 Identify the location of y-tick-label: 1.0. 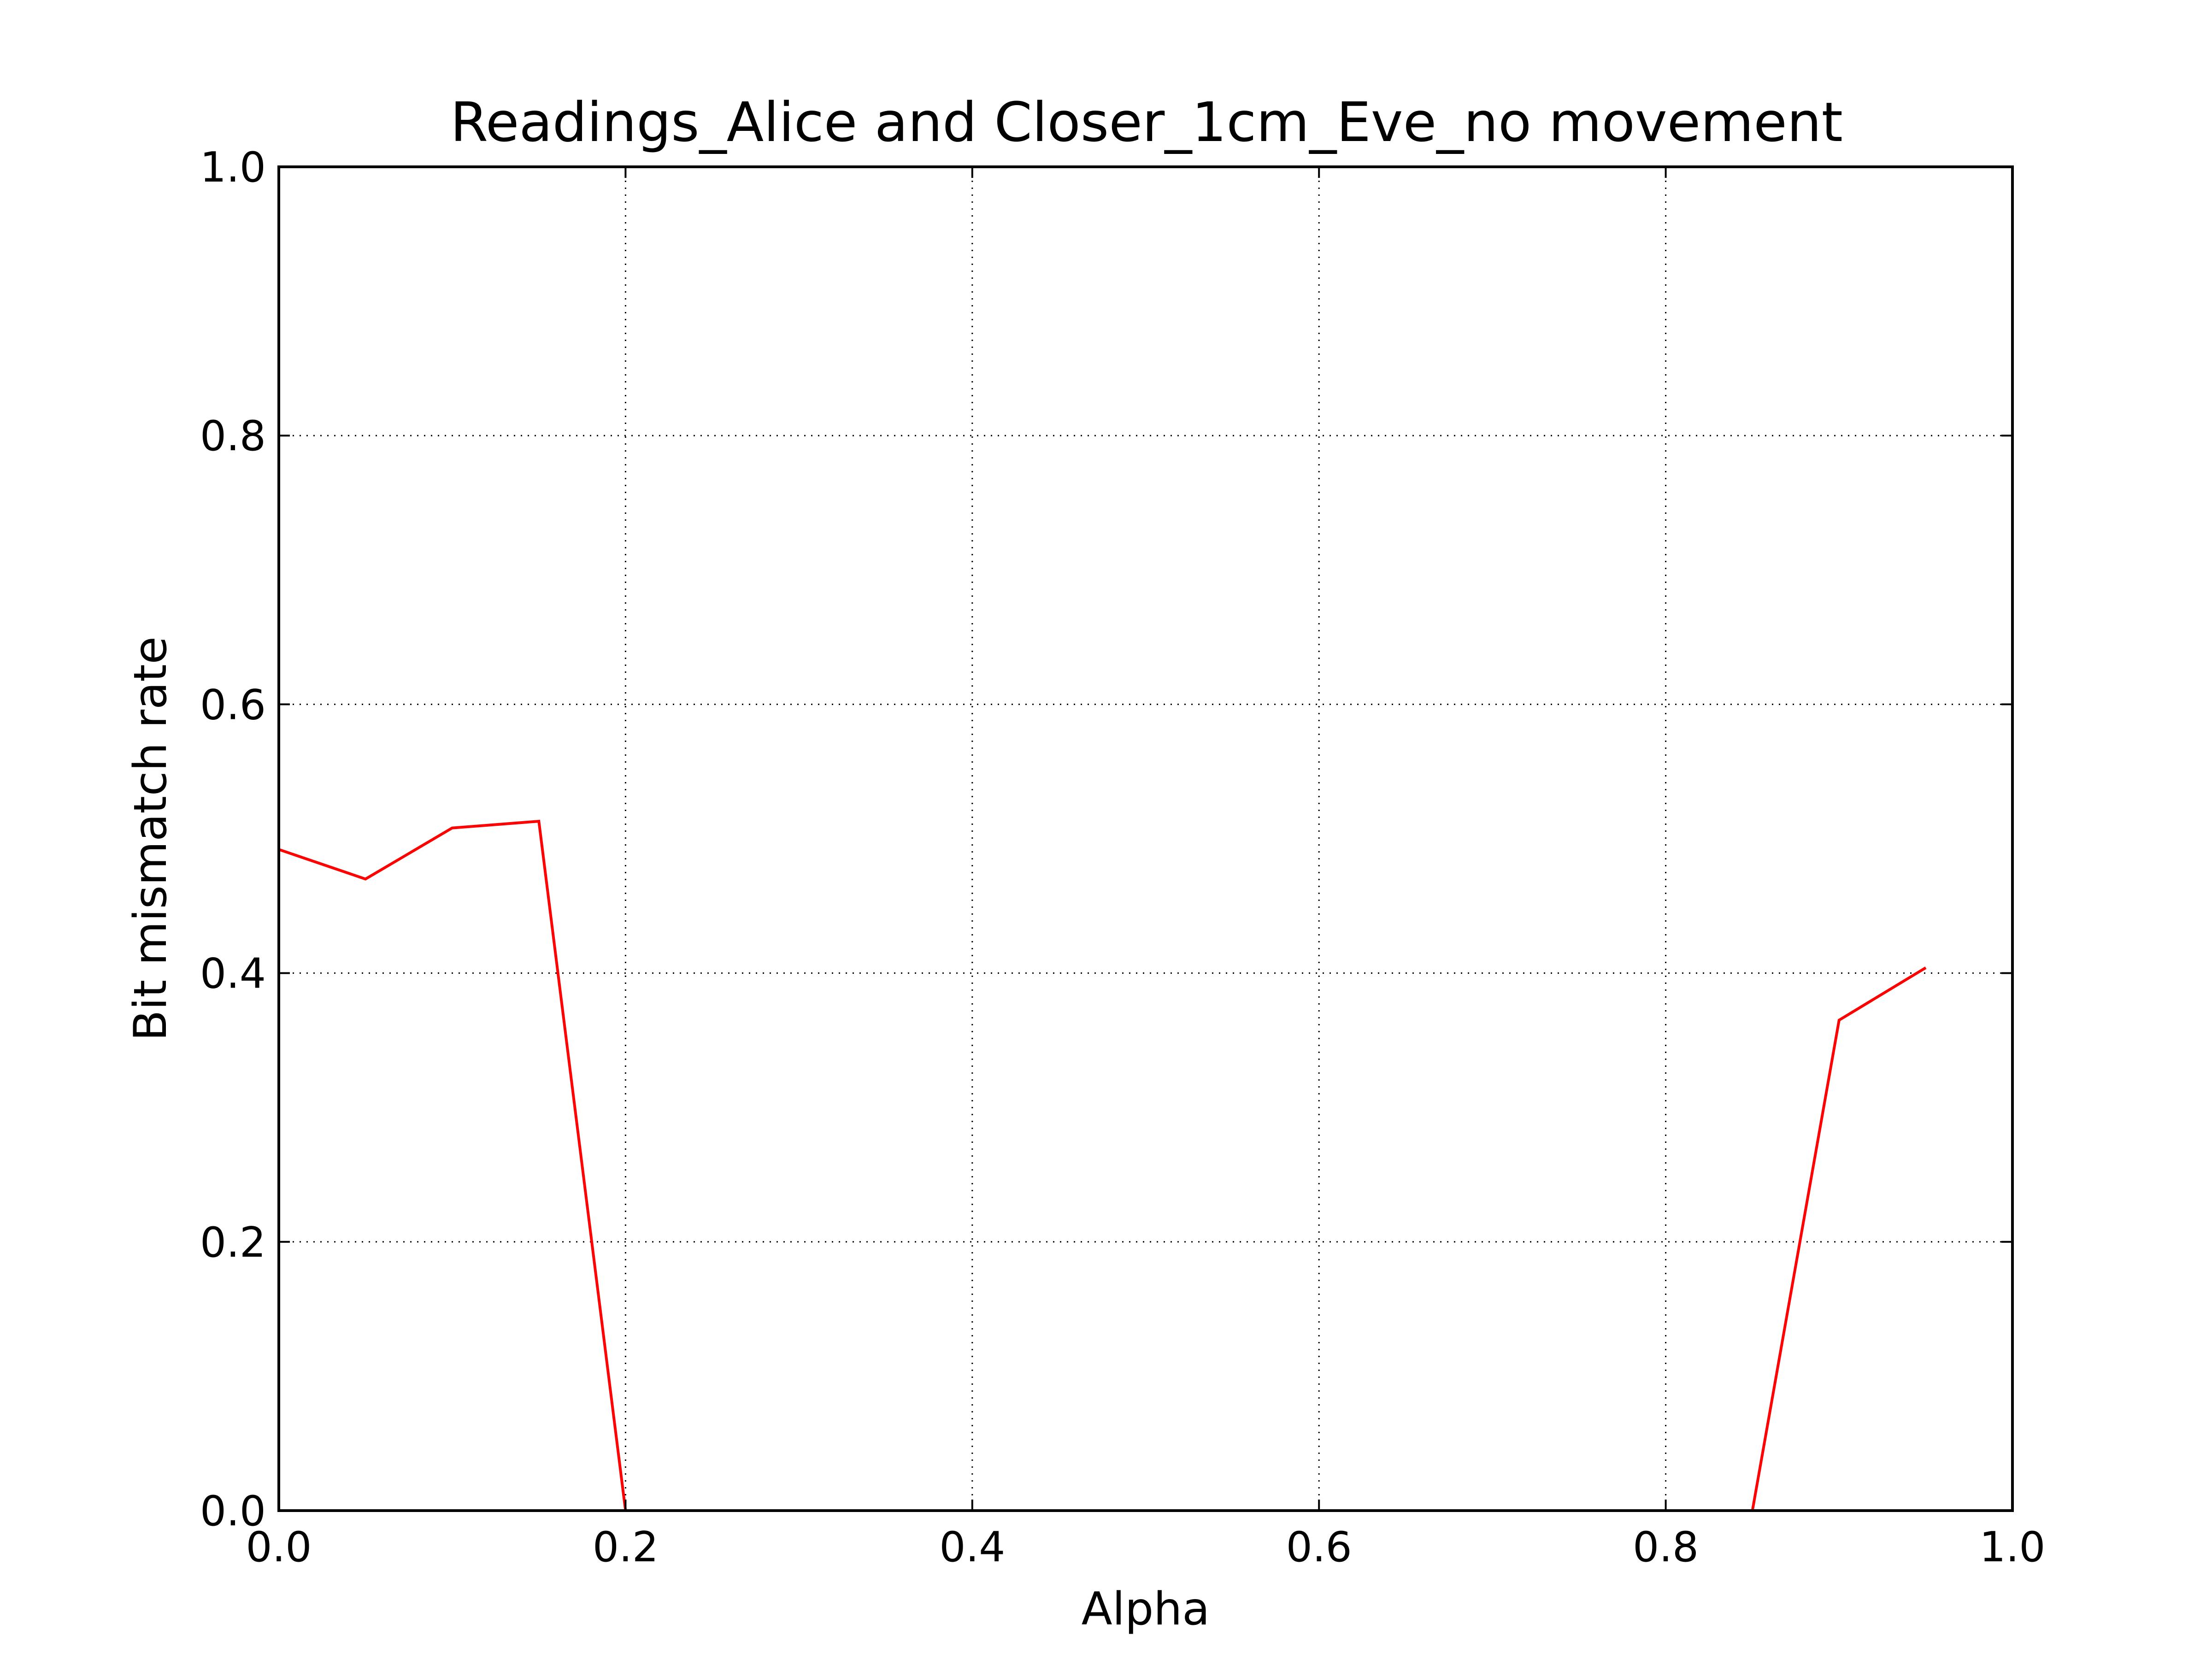
(233, 167).